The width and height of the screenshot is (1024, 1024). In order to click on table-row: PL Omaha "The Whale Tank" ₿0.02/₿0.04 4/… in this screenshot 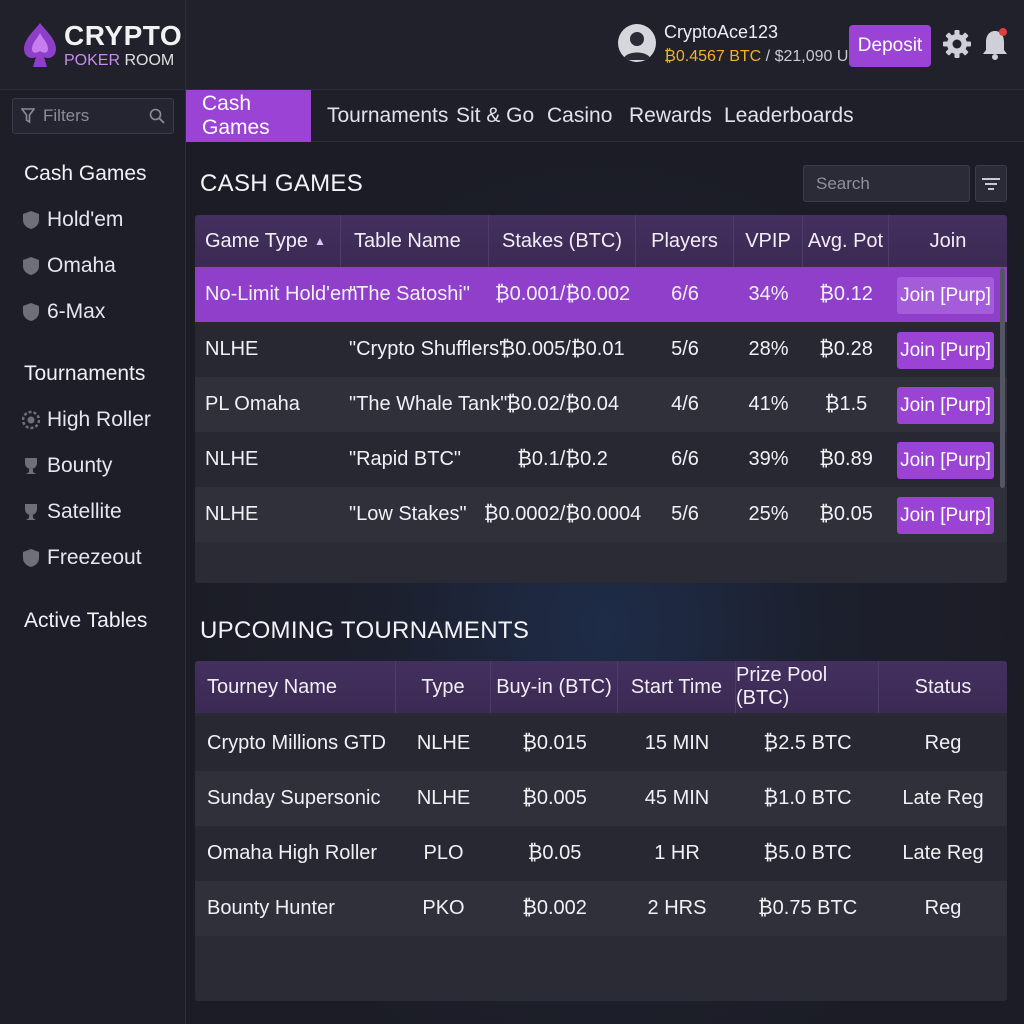, I will do `click(601, 404)`.